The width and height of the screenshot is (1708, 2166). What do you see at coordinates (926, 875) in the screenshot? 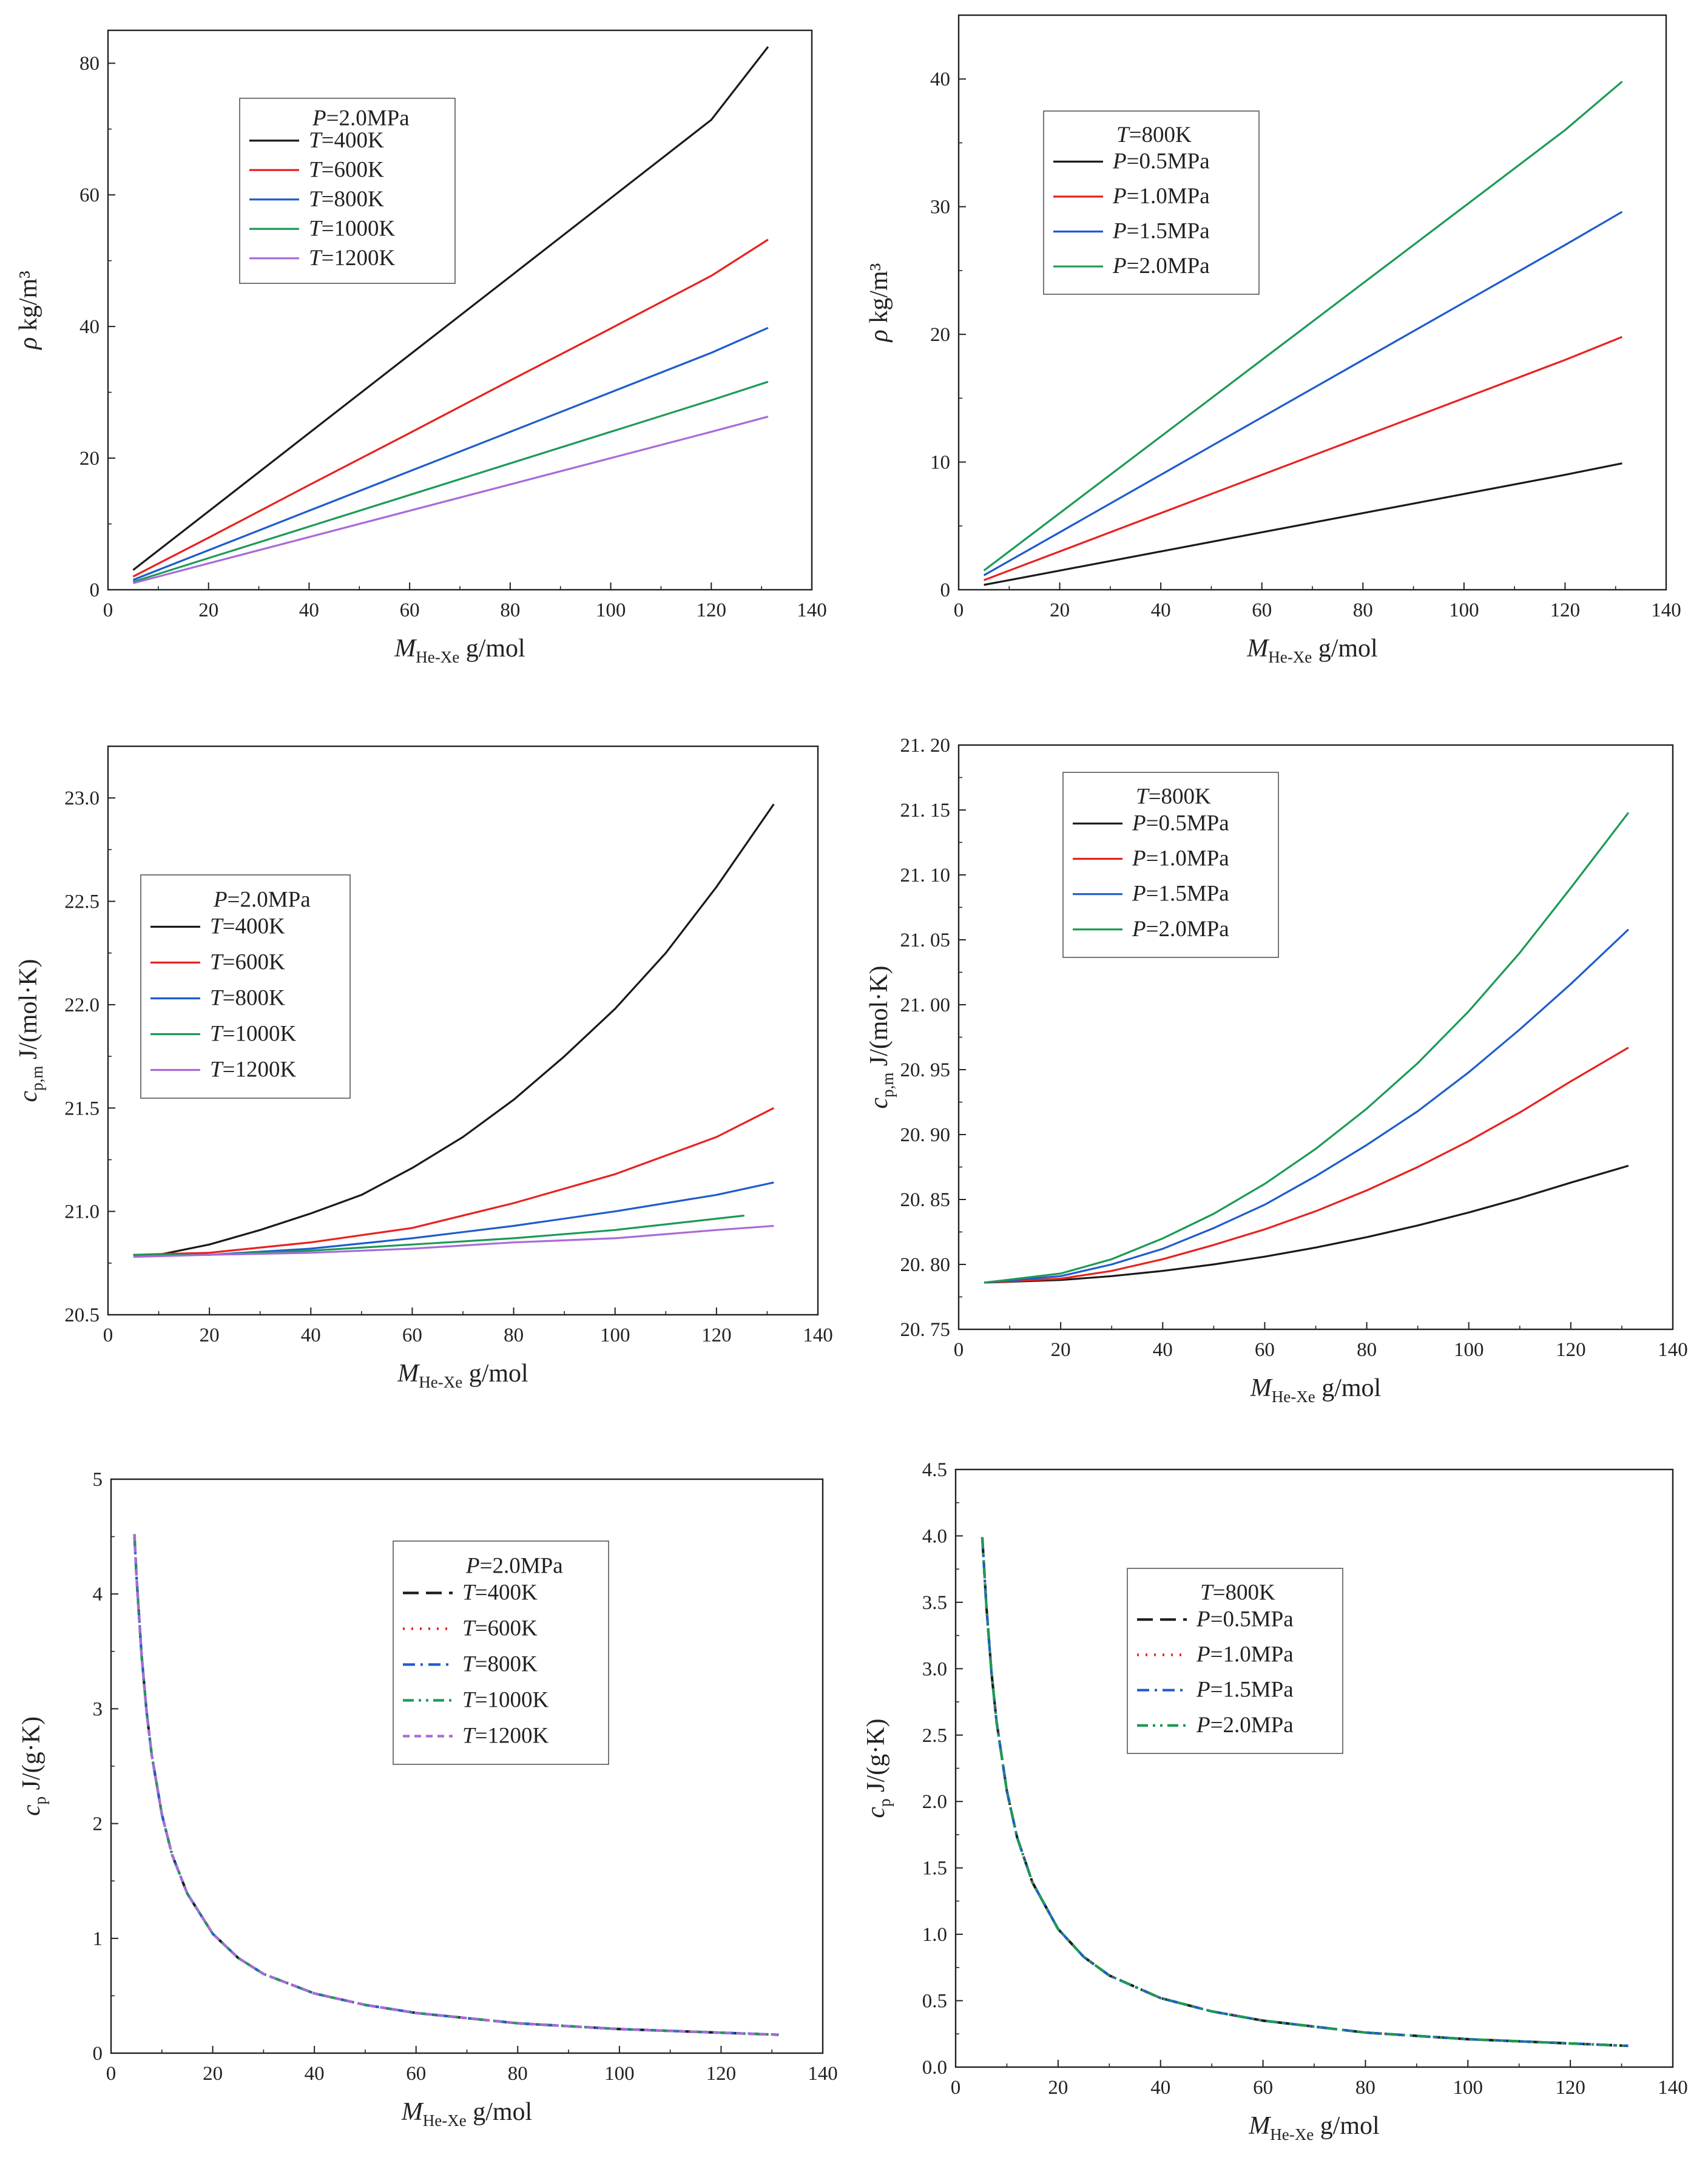
I see `y-tick-label: 21. 10` at bounding box center [926, 875].